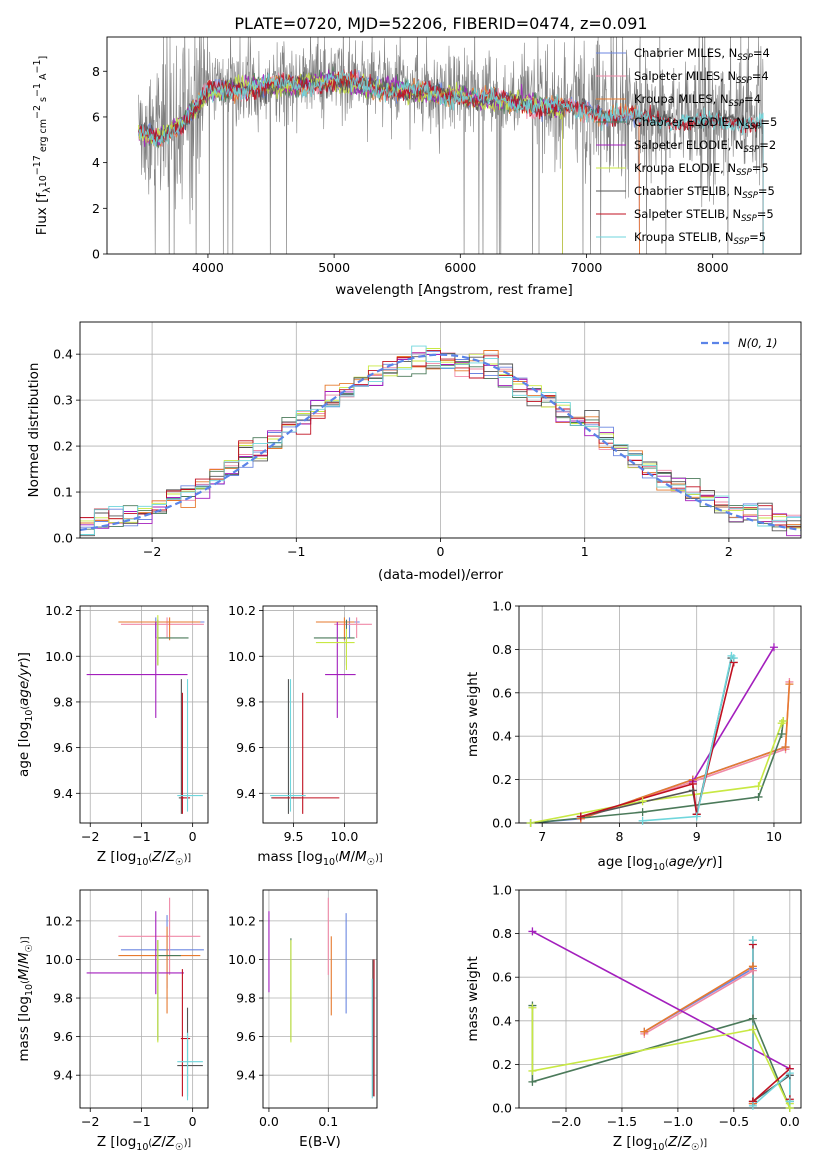 The width and height of the screenshot is (819, 1170). What do you see at coordinates (144, 999) in the screenshot?
I see `plot-area-mass-vs-Z` at bounding box center [144, 999].